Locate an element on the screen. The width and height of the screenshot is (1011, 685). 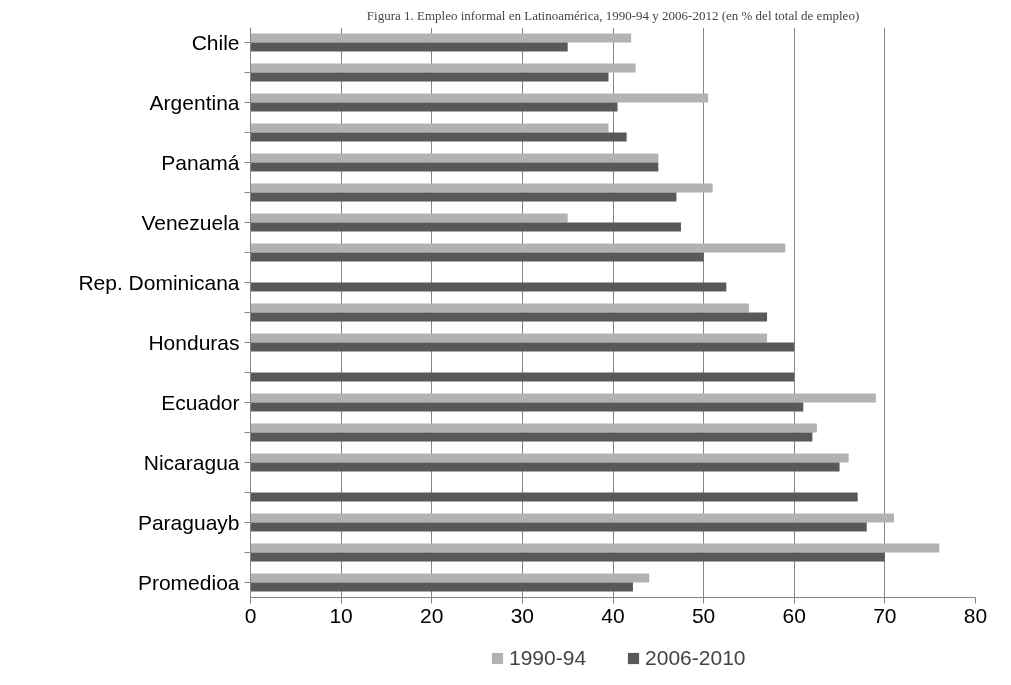
x-tick-label: 10 is located at coordinates (341, 615).